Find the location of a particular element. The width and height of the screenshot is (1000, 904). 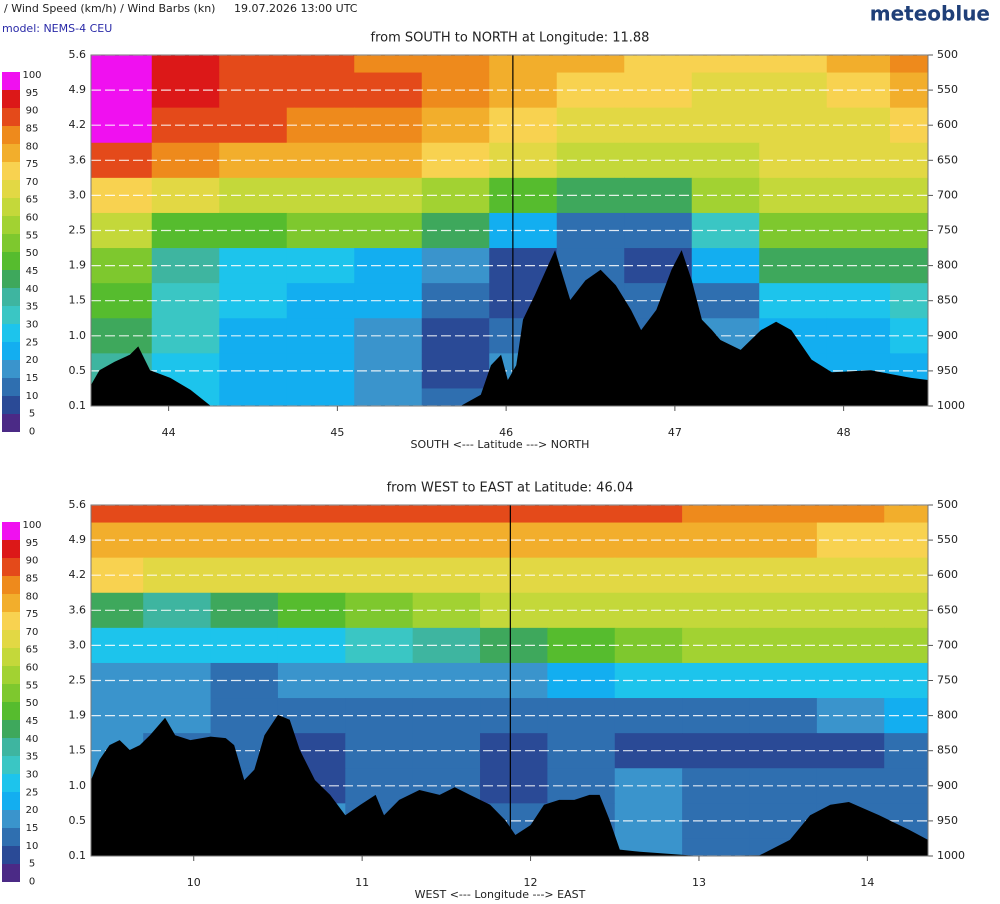

x-axis-label: WEST <--- Longitude ---> EAST is located at coordinates (500, 894).